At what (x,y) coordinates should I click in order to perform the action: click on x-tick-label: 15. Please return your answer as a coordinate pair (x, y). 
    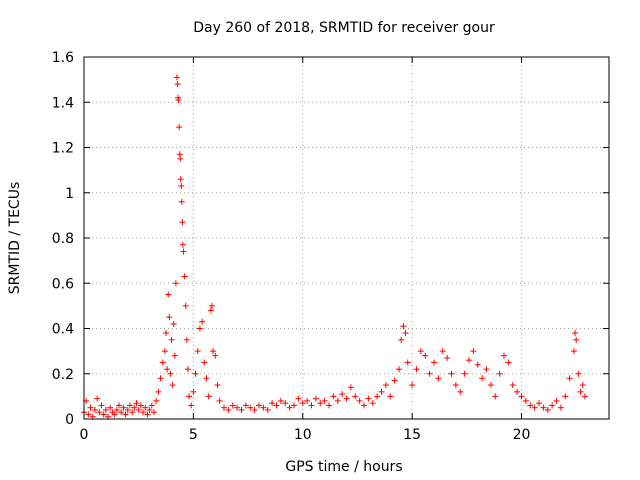
    Looking at the image, I should click on (412, 435).